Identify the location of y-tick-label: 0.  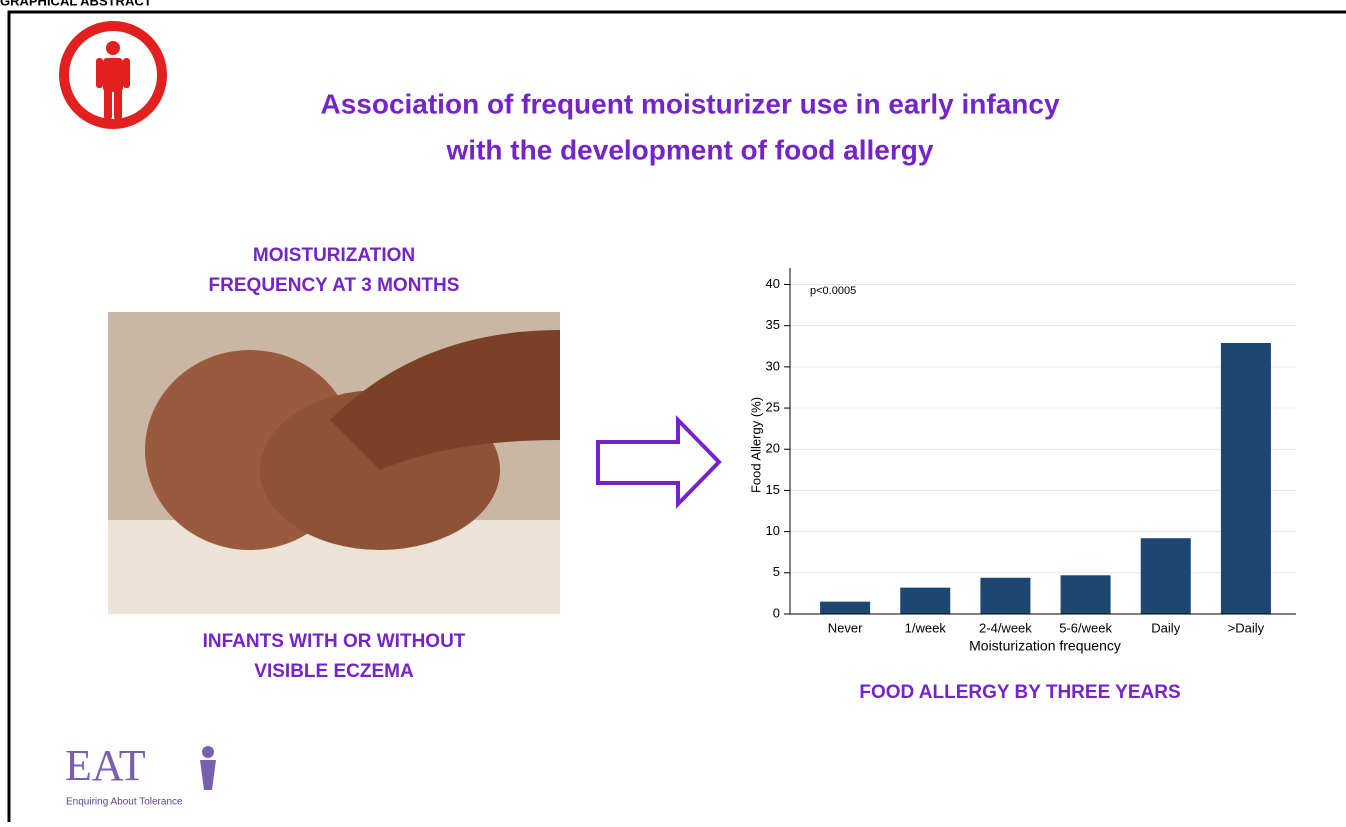
(776, 612).